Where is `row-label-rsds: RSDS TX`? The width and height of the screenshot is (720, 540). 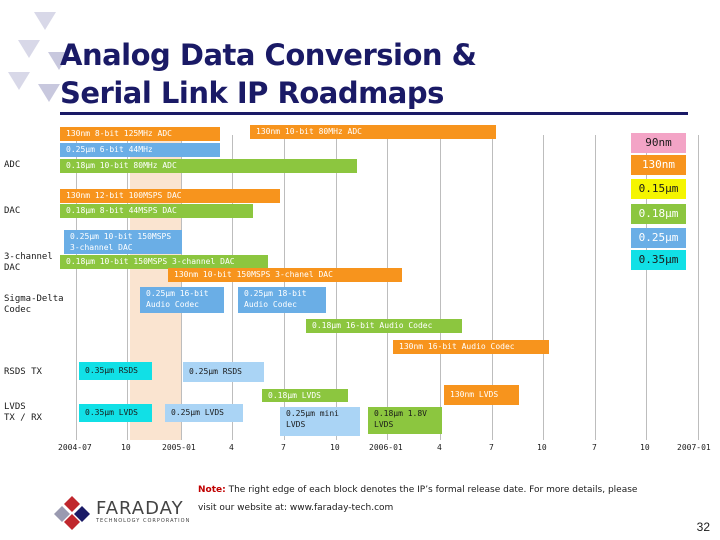
row-label-rsds: RSDS TX is located at coordinates (23, 372).